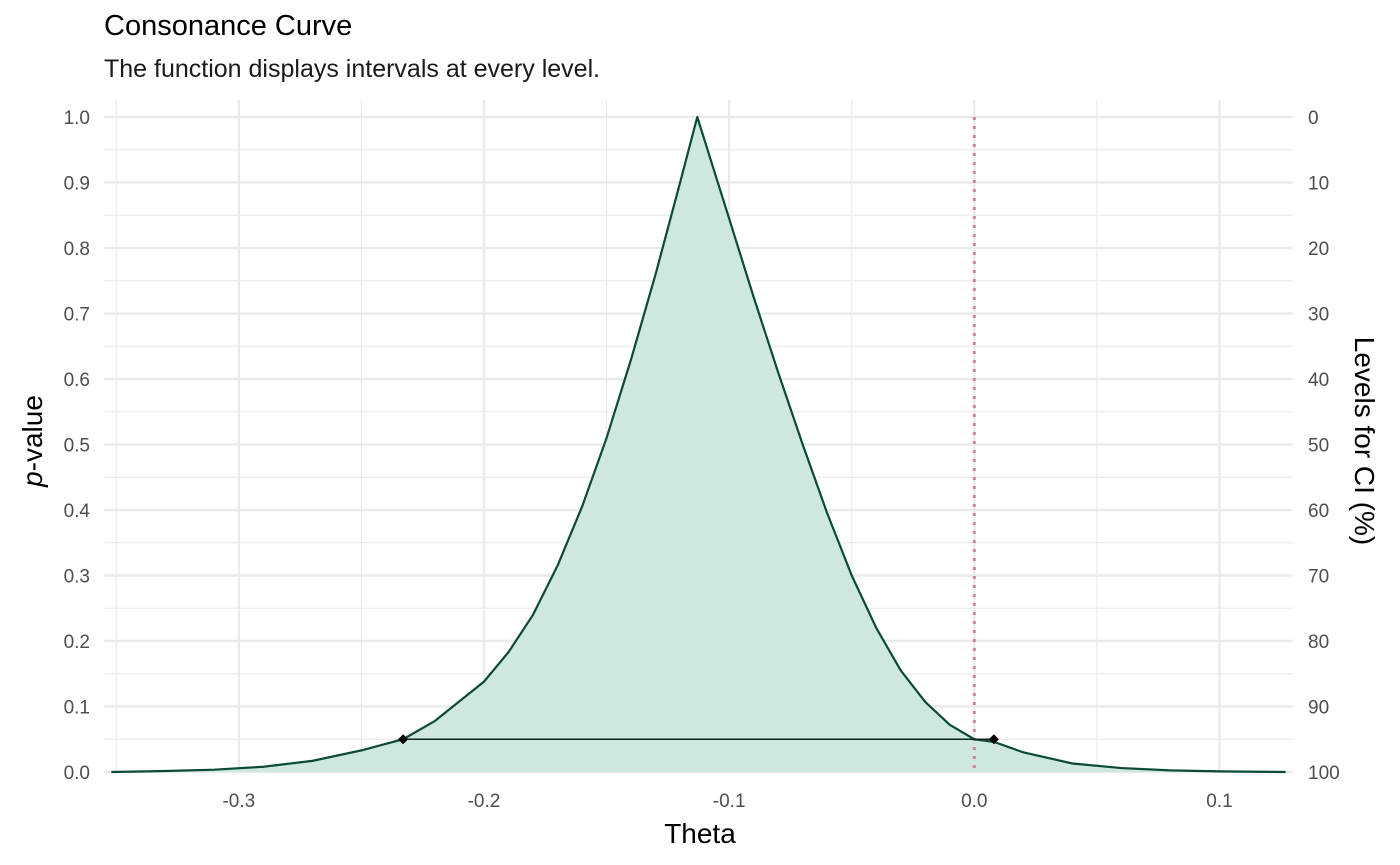 The image size is (1400, 865). Describe the element at coordinates (1318, 380) in the screenshot. I see `y2-tick-label: 40` at that location.